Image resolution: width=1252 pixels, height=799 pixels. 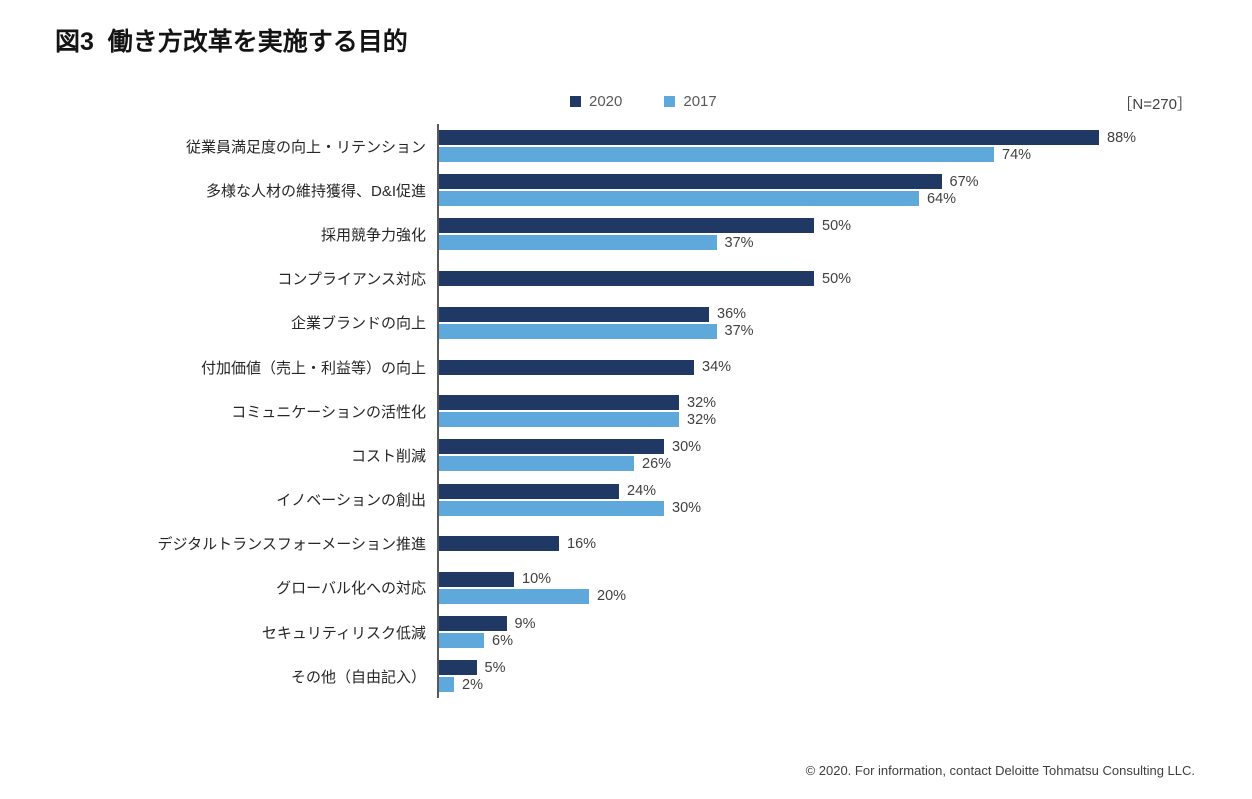 I want to click on bar-line: 16%, so click(x=517, y=544).